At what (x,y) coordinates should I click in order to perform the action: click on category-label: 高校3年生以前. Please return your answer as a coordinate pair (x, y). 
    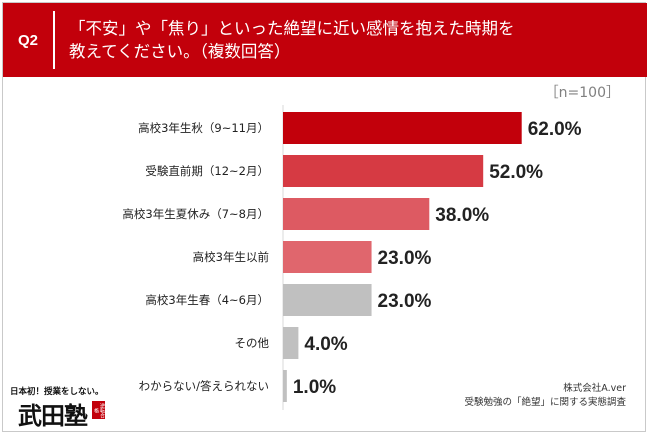
    Looking at the image, I should click on (231, 257).